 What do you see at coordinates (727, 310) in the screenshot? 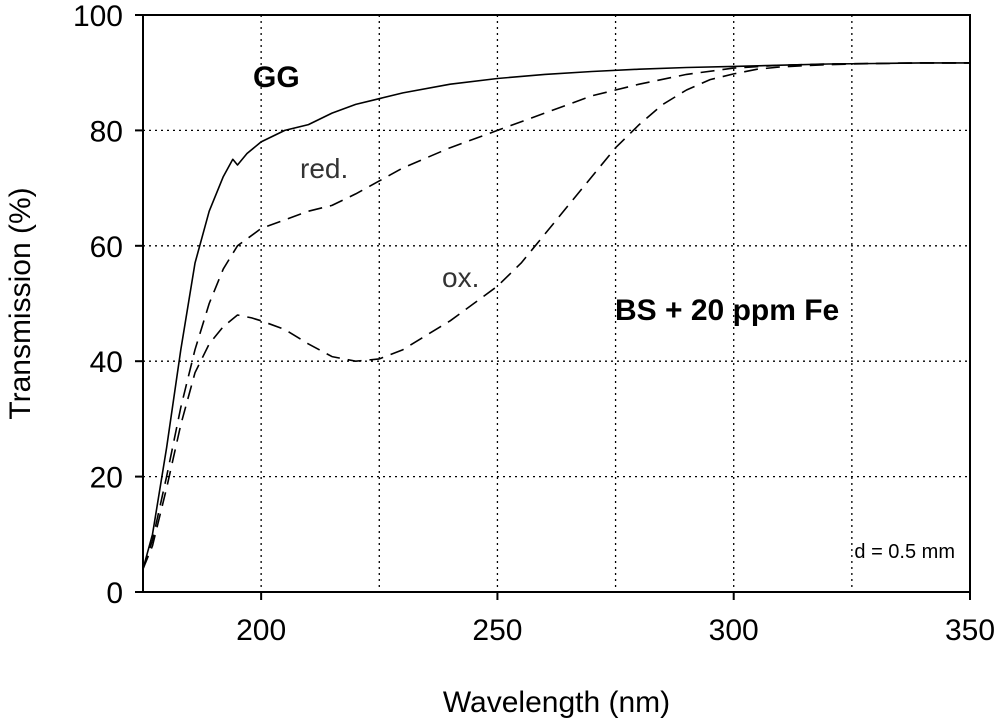
I see `annotation-sample: BS + 20 ppm Fe` at bounding box center [727, 310].